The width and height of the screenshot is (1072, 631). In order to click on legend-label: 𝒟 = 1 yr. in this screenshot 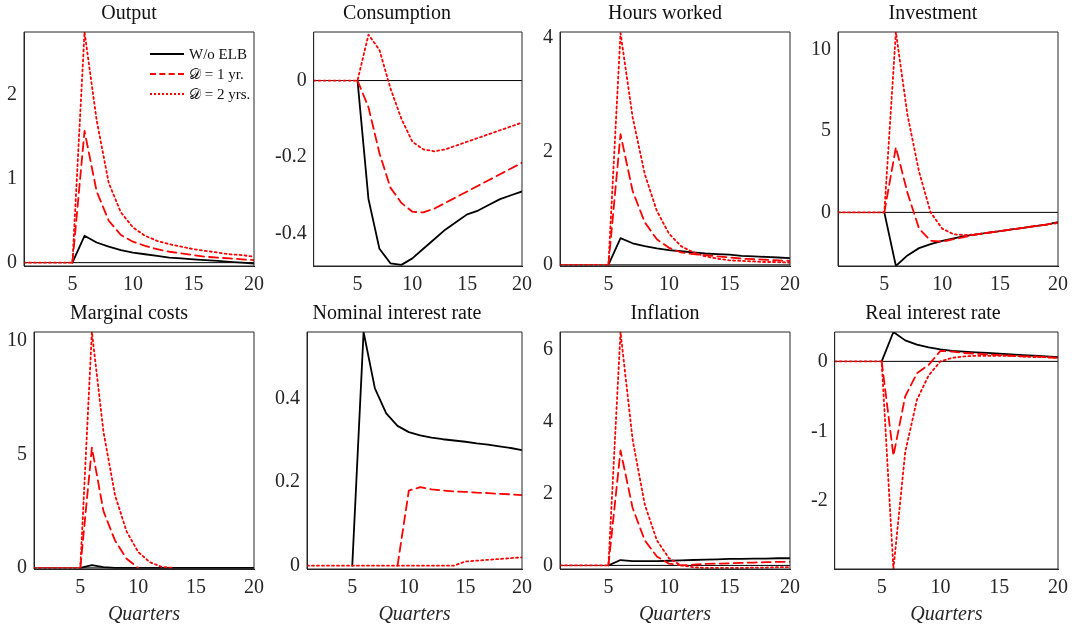, I will do `click(216, 74)`.